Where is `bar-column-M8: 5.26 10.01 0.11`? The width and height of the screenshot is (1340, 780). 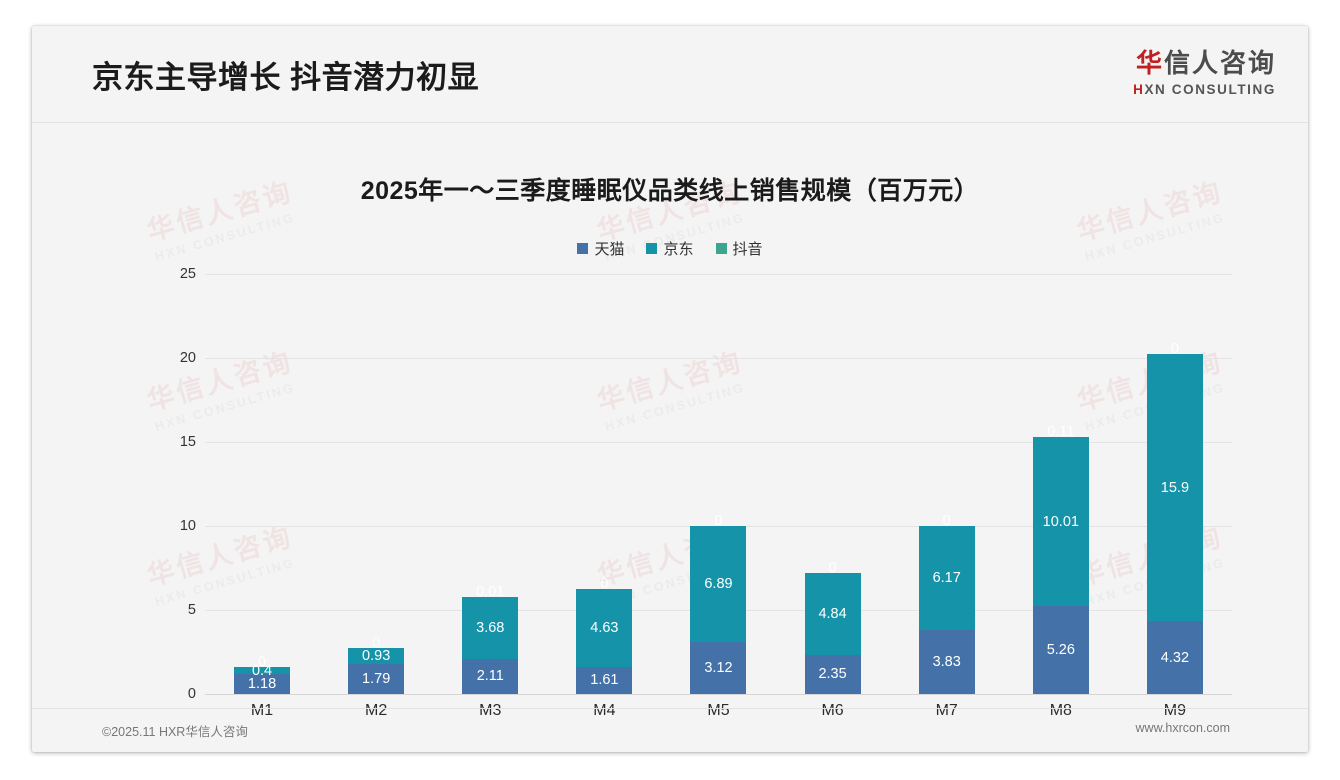
bar-column-M8: 5.26 10.01 0.11 is located at coordinates (1060, 559).